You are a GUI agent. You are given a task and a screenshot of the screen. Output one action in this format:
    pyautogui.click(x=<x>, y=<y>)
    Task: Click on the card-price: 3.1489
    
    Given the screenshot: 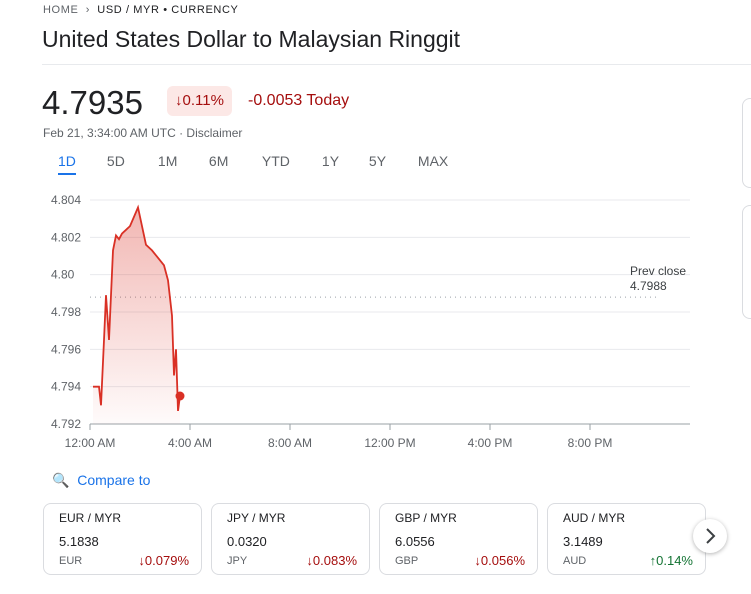 What is the action you would take?
    pyautogui.click(x=583, y=541)
    